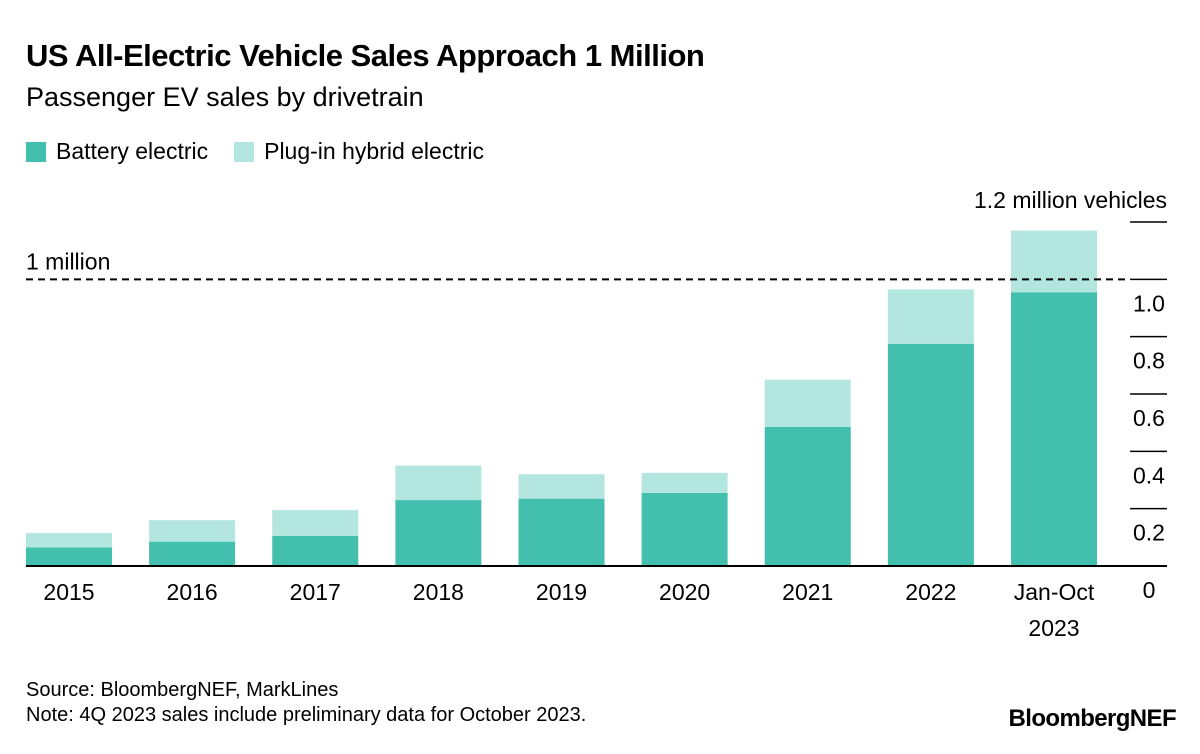  What do you see at coordinates (244, 151) in the screenshot?
I see `legend-swatch-phev` at bounding box center [244, 151].